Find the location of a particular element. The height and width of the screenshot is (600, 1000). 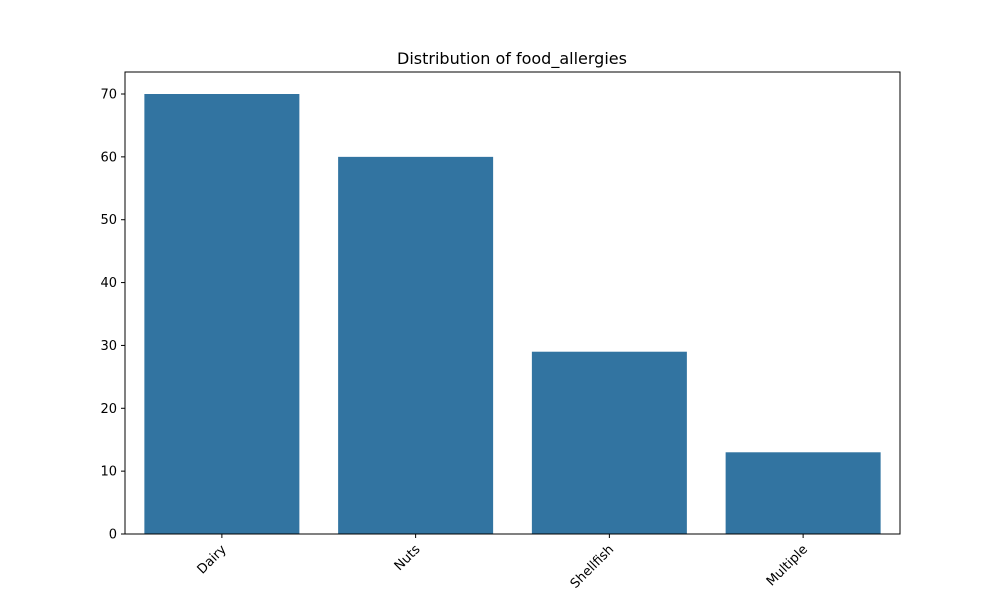

y-tick-label: 40 is located at coordinates (108, 283).